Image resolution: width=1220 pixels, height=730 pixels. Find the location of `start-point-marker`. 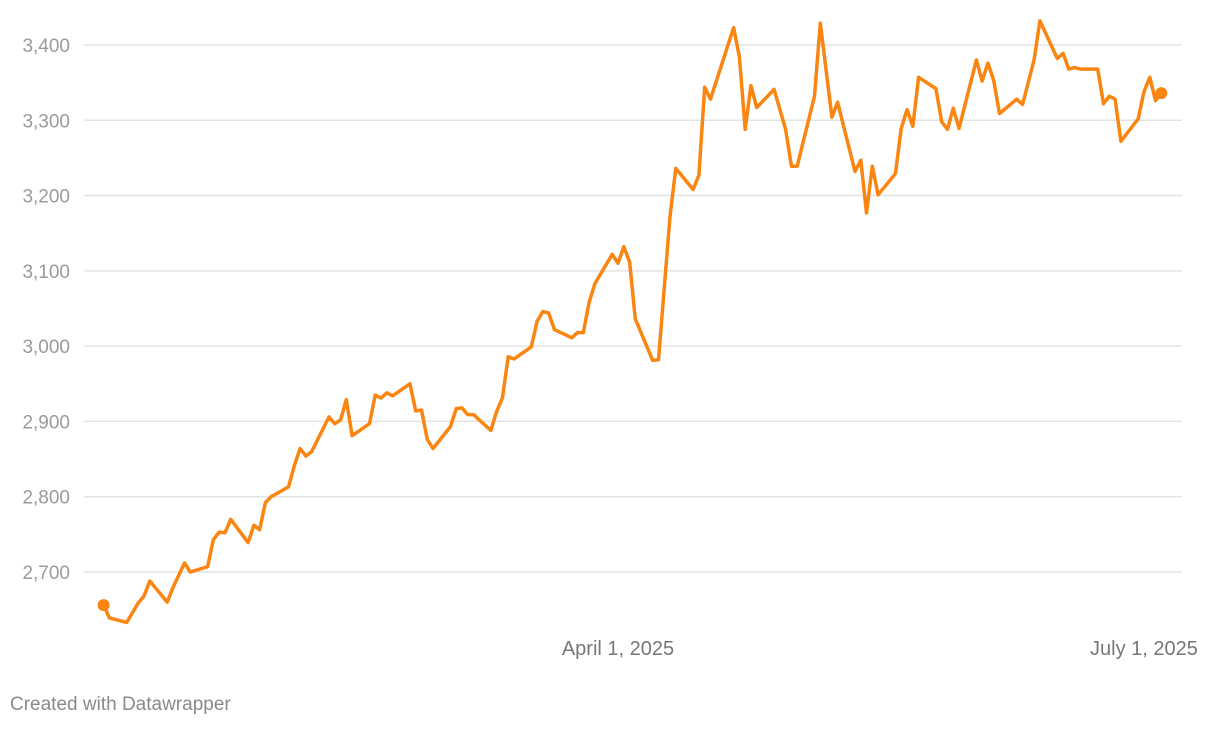

start-point-marker is located at coordinates (103, 605).